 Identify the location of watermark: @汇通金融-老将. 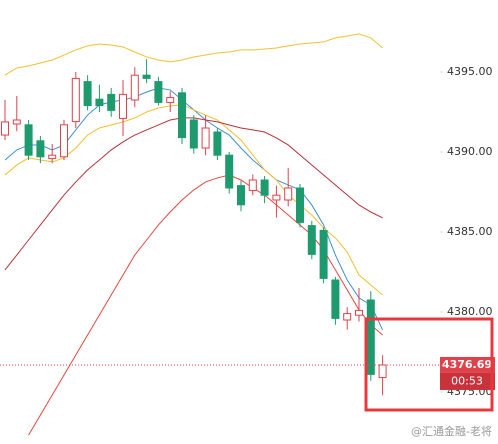
(451, 431).